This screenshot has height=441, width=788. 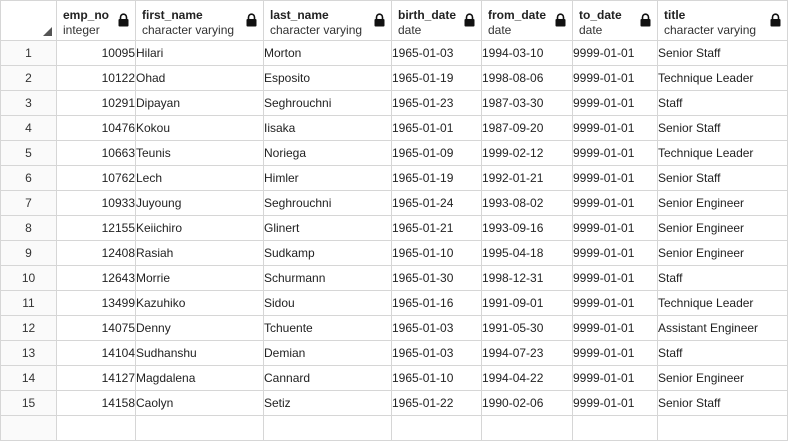 I want to click on cell-first-name: Magdalena, so click(x=199, y=378).